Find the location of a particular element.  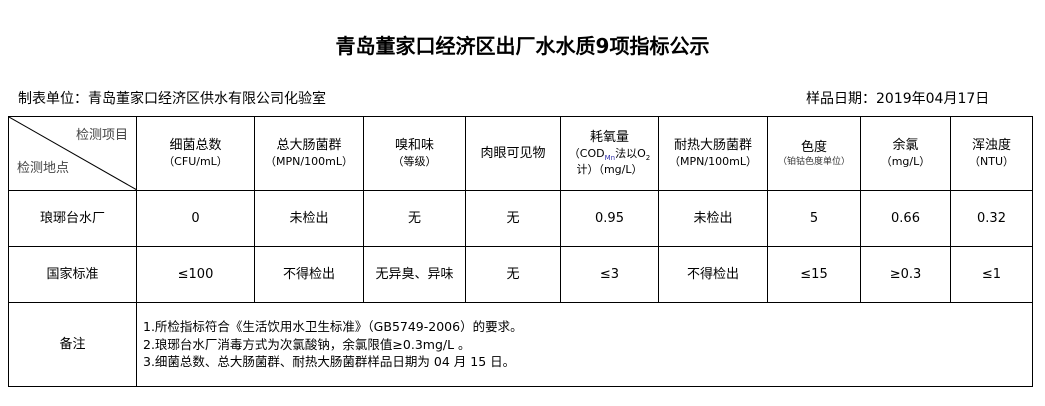

header-unit: （mg/L） is located at coordinates (905, 161).